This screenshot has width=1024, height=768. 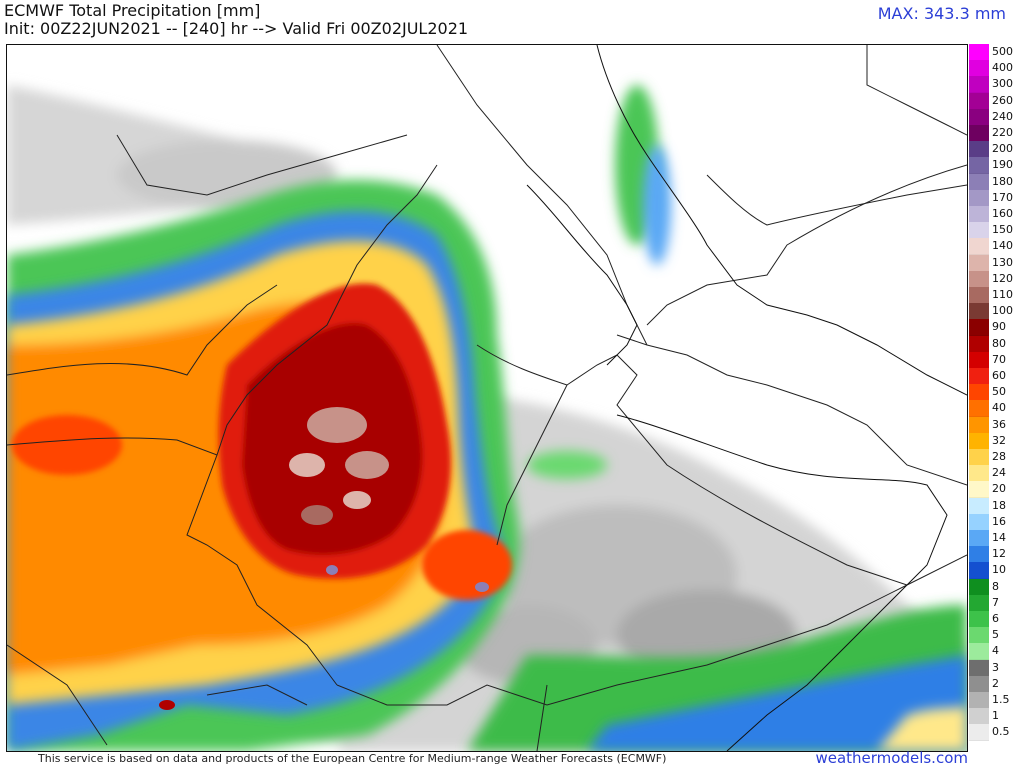 I want to click on legend-label: 170, so click(x=1002, y=197).